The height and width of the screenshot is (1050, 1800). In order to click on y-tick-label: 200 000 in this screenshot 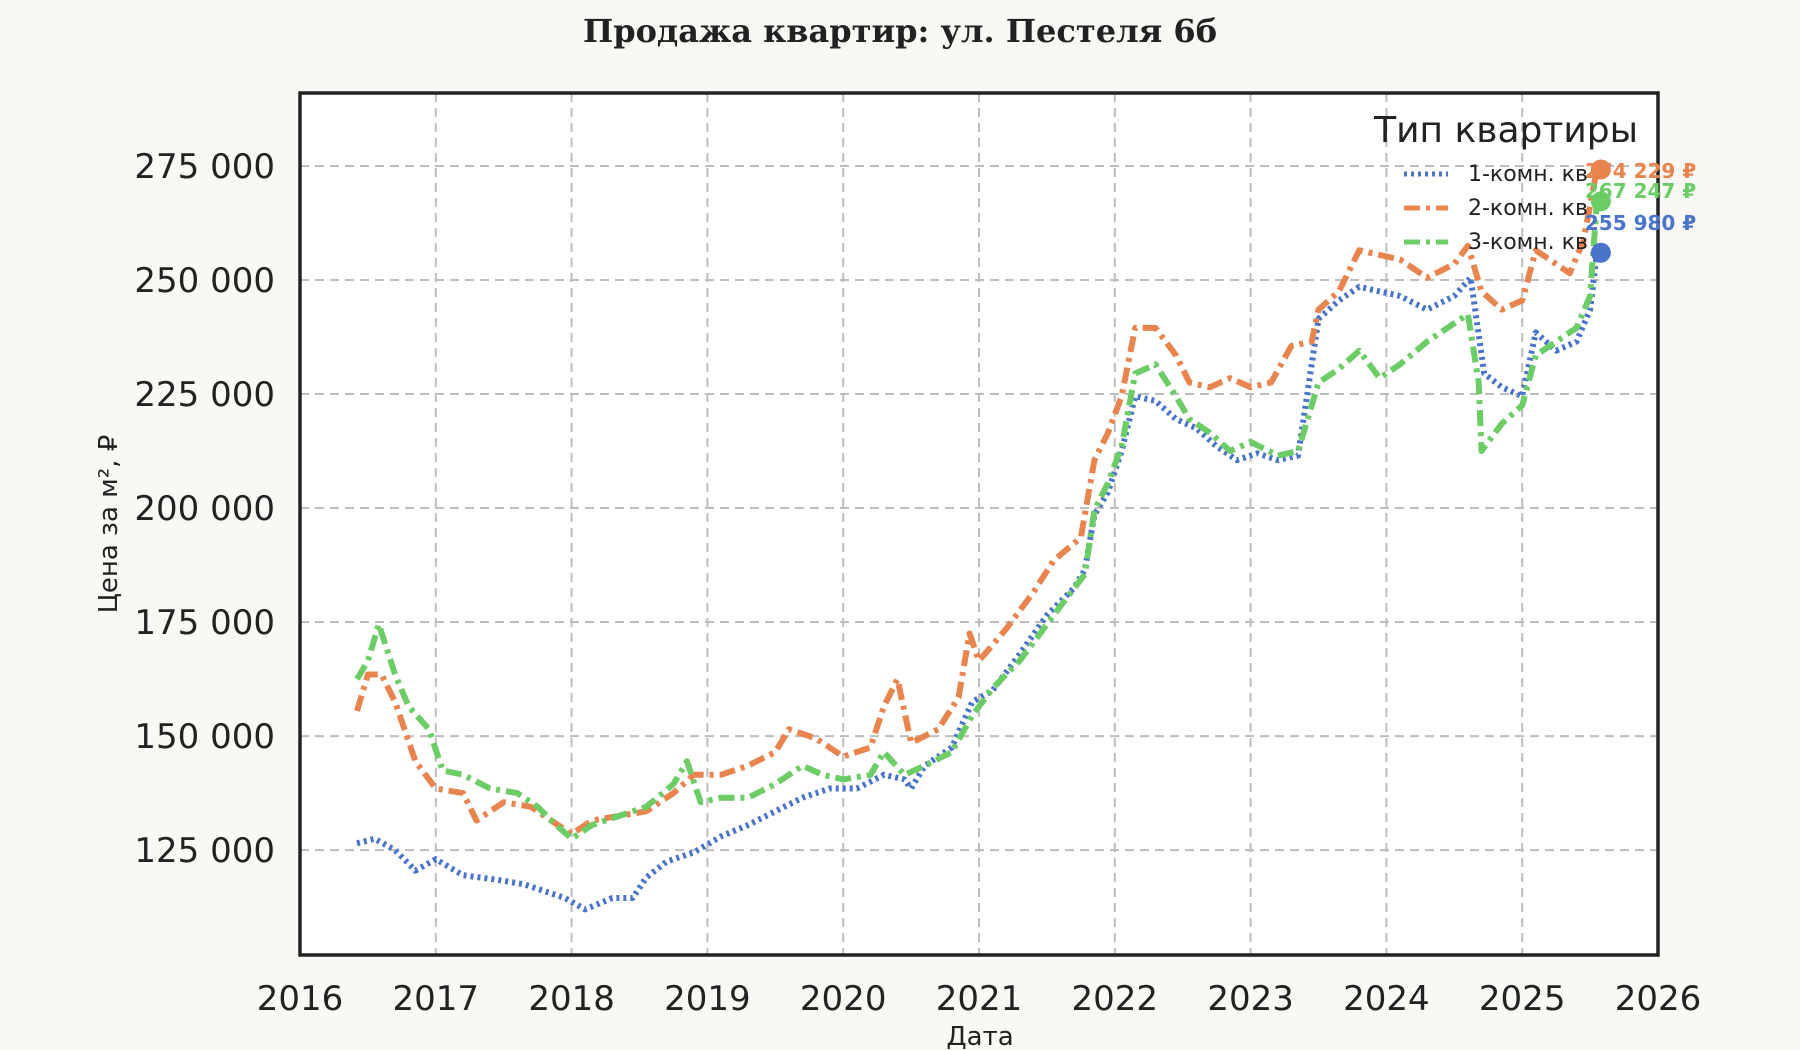, I will do `click(204, 509)`.